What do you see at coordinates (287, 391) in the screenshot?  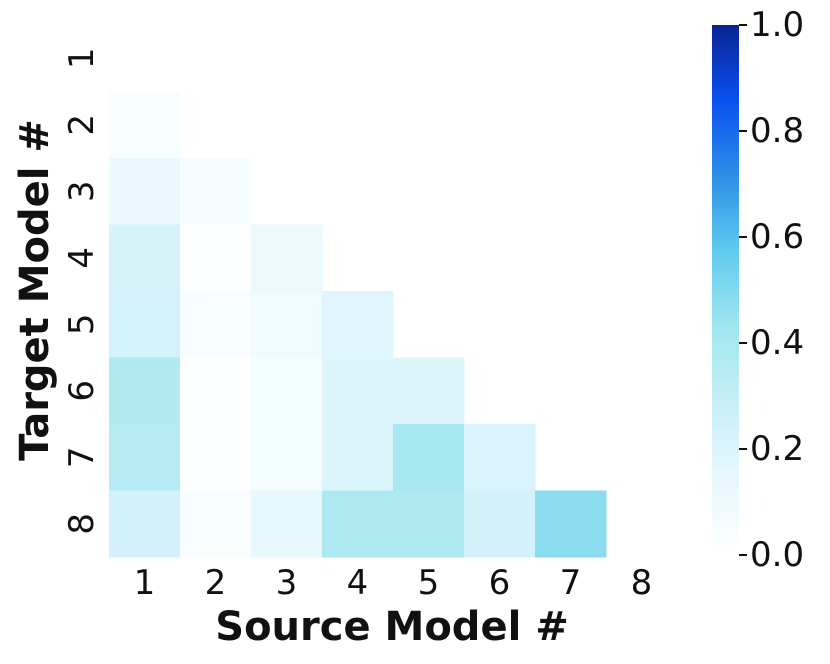 I see `heatmap-cell-t6-s3` at bounding box center [287, 391].